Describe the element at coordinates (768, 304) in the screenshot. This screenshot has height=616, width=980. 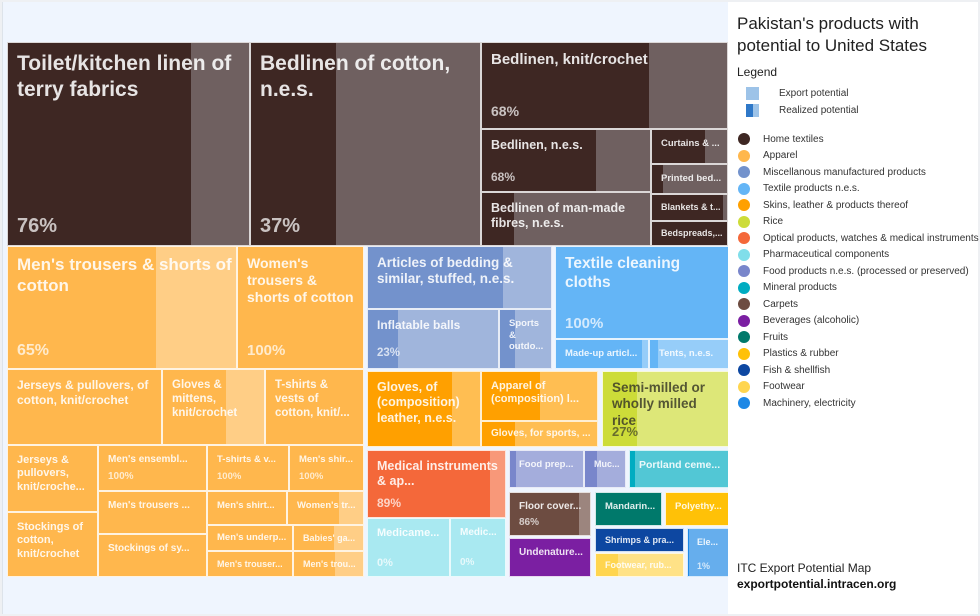
I see `legend-category-item: Carpets` at that location.